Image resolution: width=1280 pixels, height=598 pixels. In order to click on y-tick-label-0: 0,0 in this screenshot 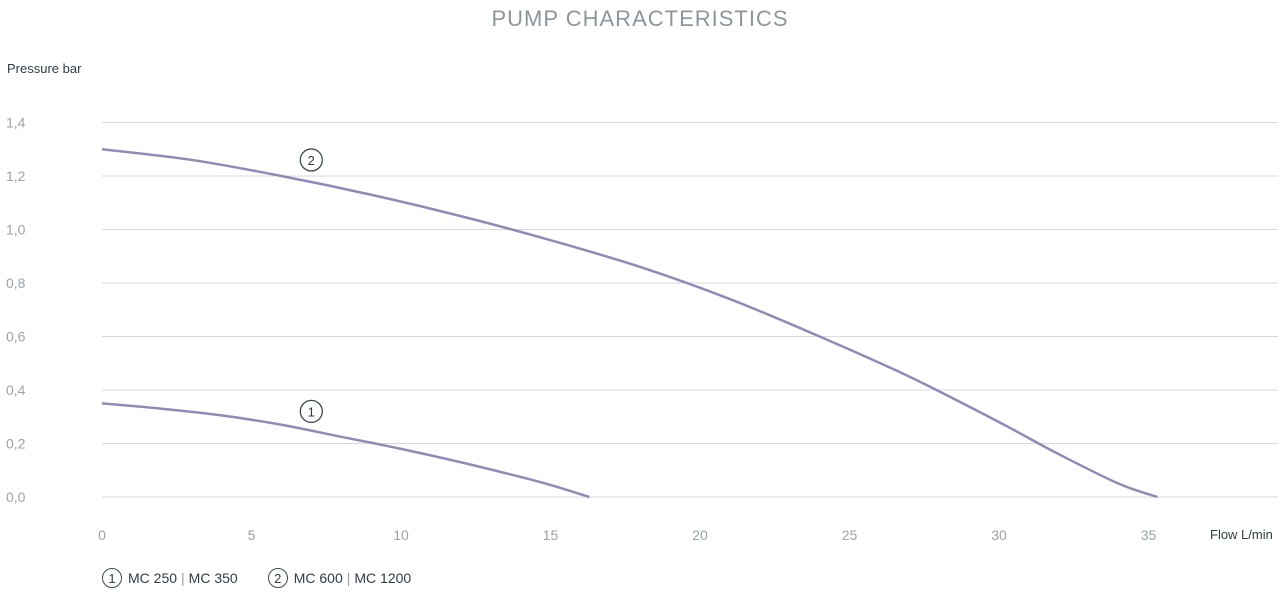, I will do `click(16, 497)`.